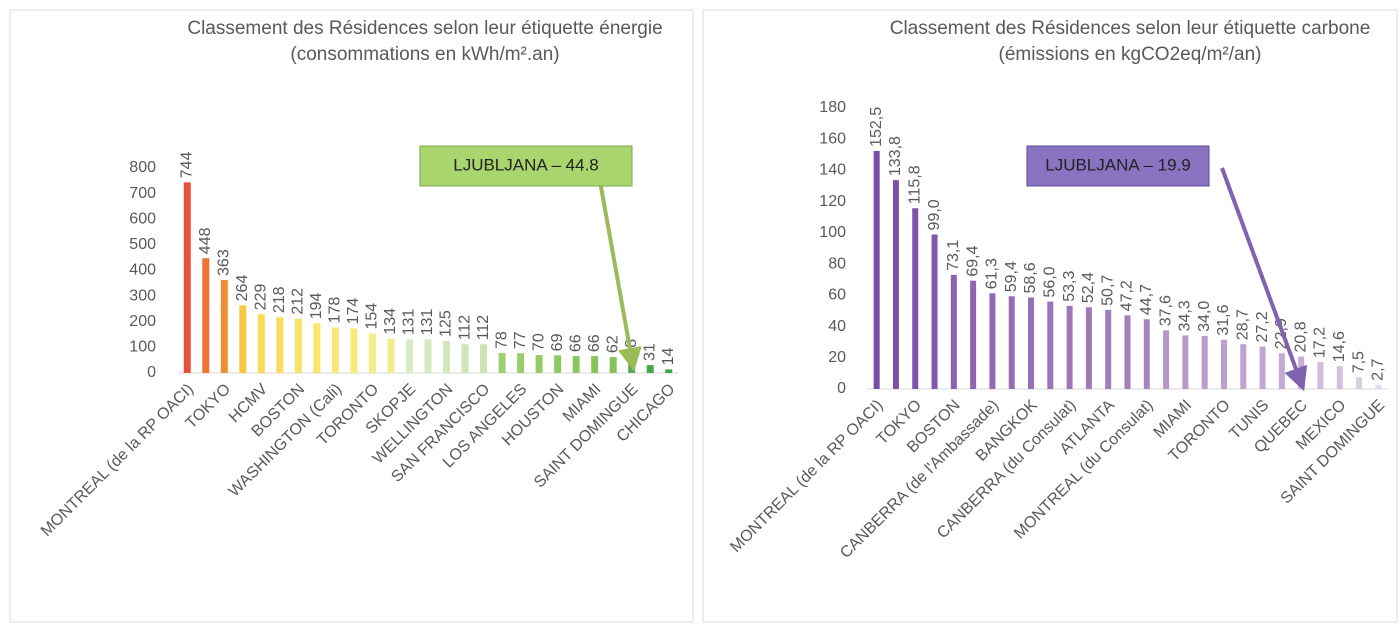 The width and height of the screenshot is (1399, 624). I want to click on data-label: 194, so click(316, 305).